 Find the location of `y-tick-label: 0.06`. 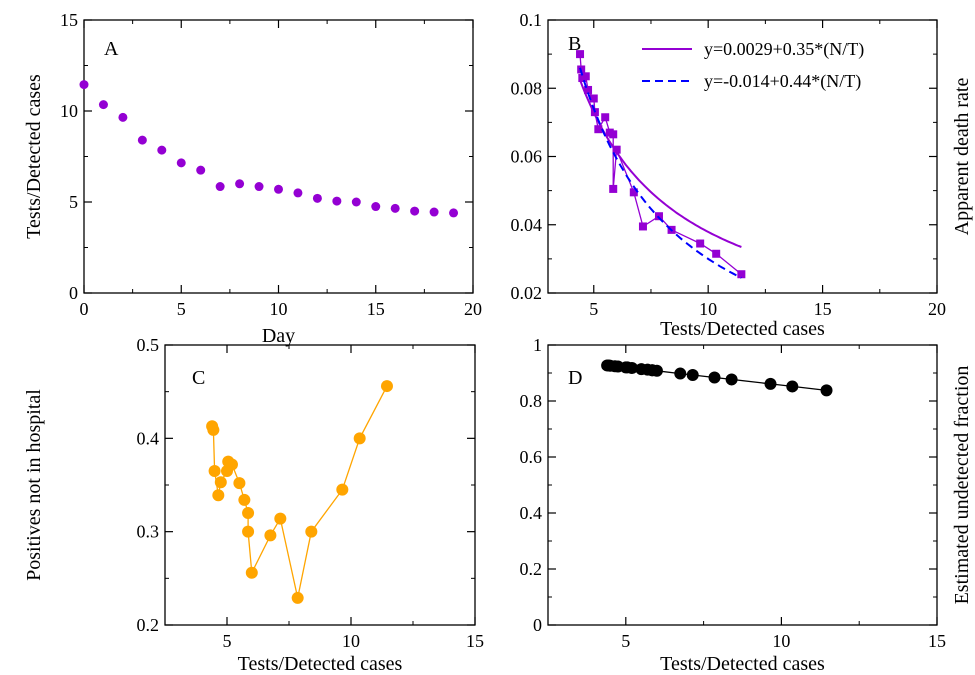

y-tick-label: 0.06 is located at coordinates (527, 157).